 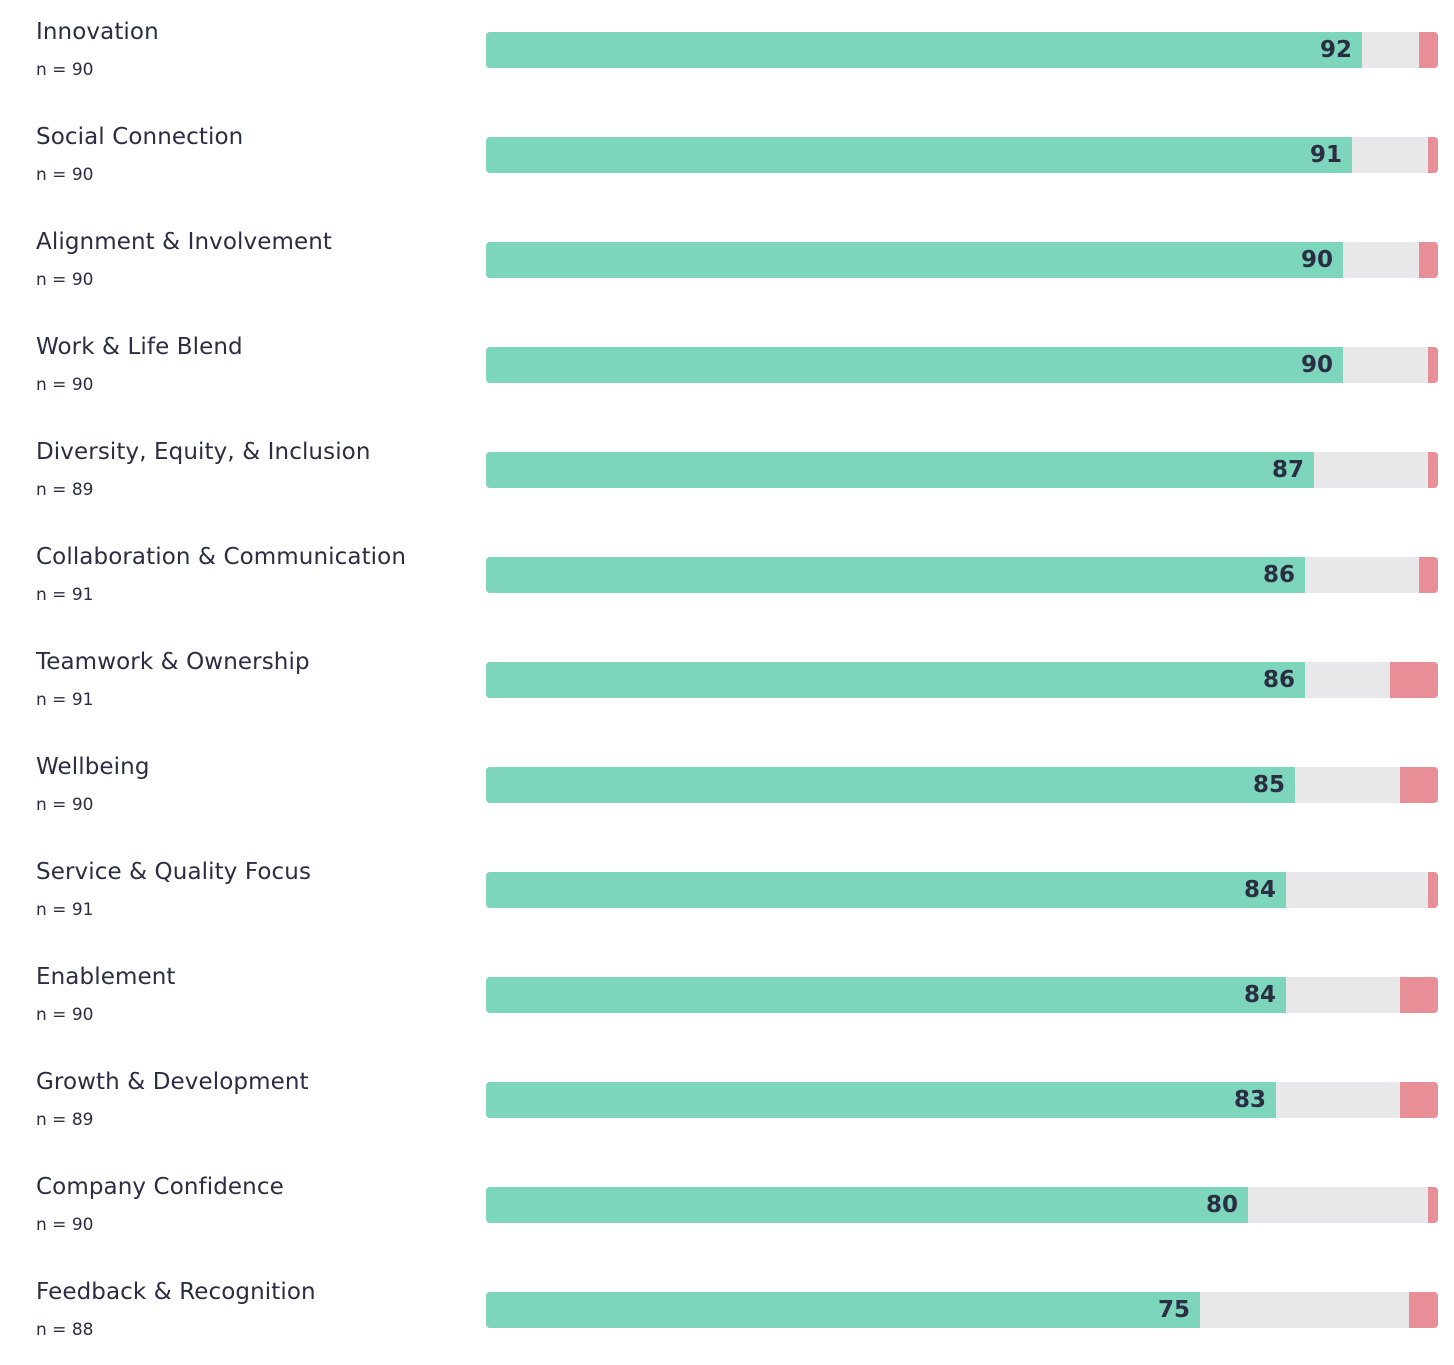 What do you see at coordinates (962, 1205) in the screenshot?
I see `score-bar-track: 80` at bounding box center [962, 1205].